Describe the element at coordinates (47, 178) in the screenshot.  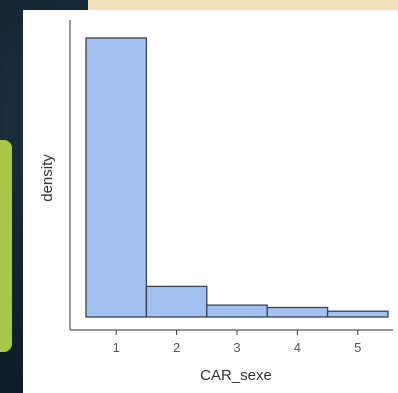
I see `y-axis-title: density` at that location.